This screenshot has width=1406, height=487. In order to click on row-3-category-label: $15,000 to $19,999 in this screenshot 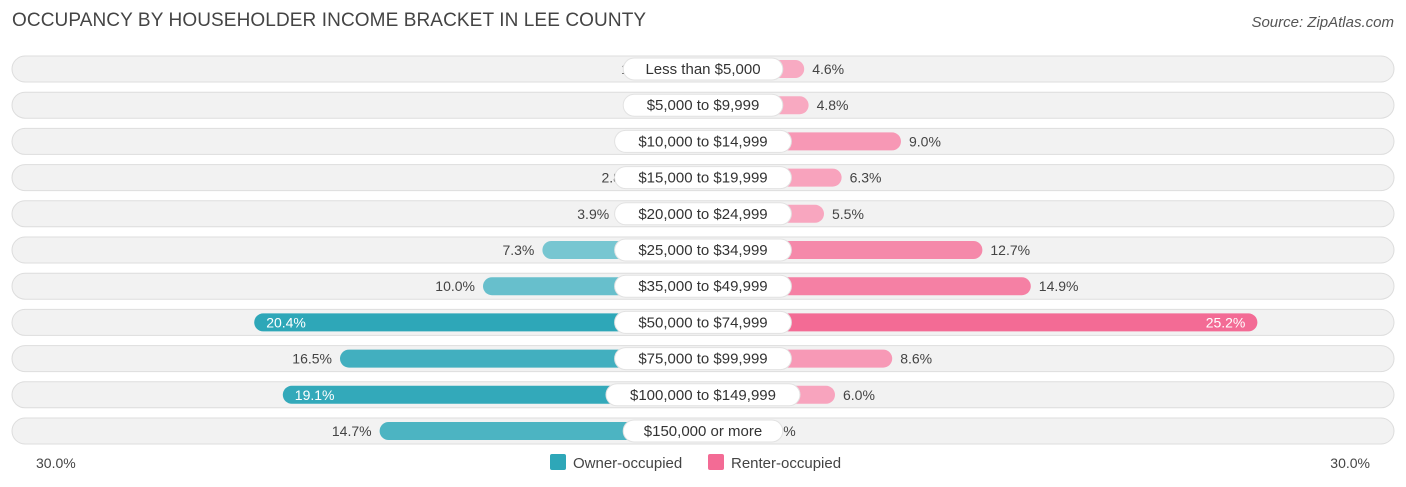, I will do `click(702, 178)`.